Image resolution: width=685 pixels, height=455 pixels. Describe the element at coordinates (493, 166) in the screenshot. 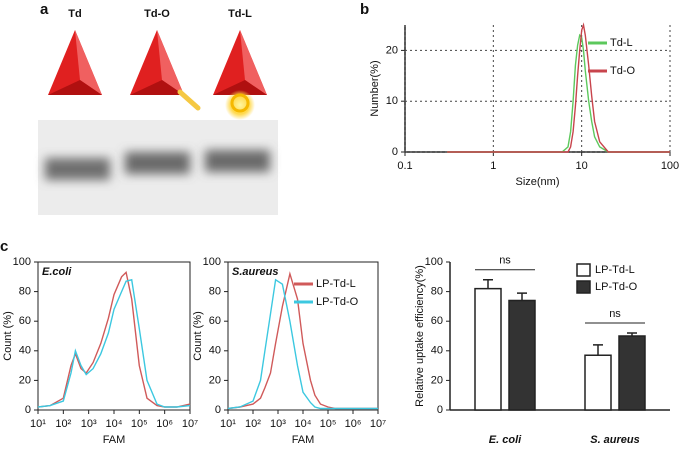

I see `x-tick-label: 1` at that location.